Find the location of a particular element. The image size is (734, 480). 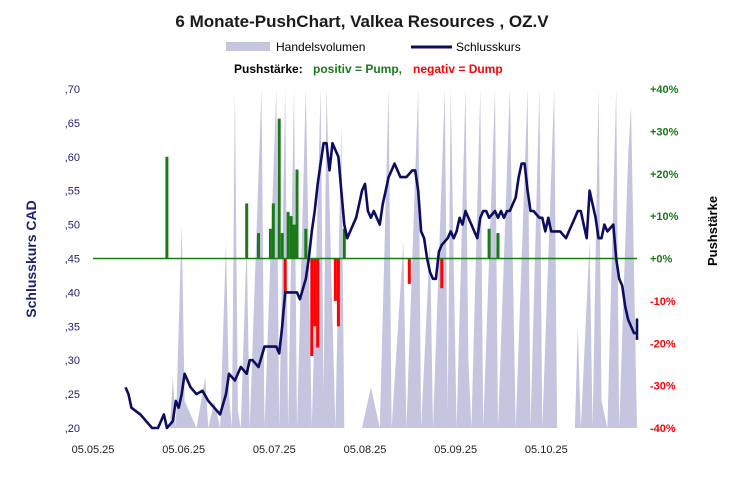

x-tick-label: 05.06.25 is located at coordinates (183, 450).